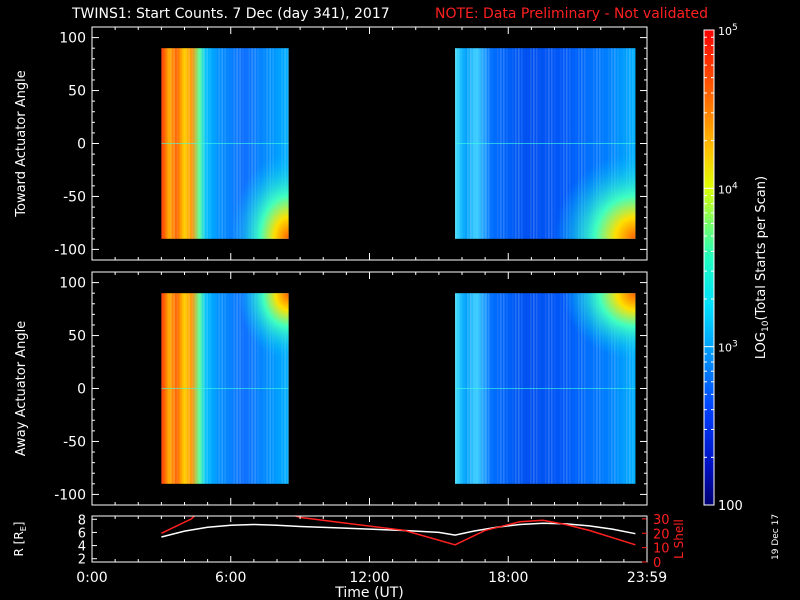 Image resolution: width=800 pixels, height=600 pixels. I want to click on y-right-tick-label: 20, so click(661, 534).